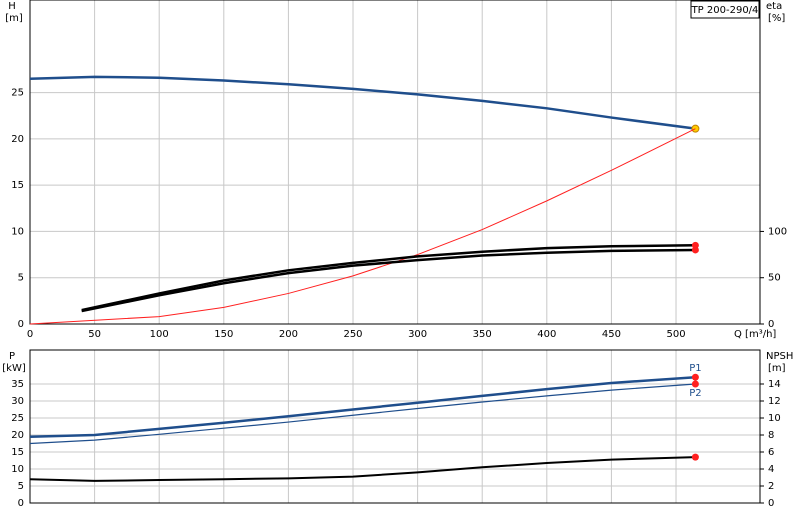 The image size is (800, 520). Describe the element at coordinates (771, 435) in the screenshot. I see `y2-tick-label: 8` at that location.